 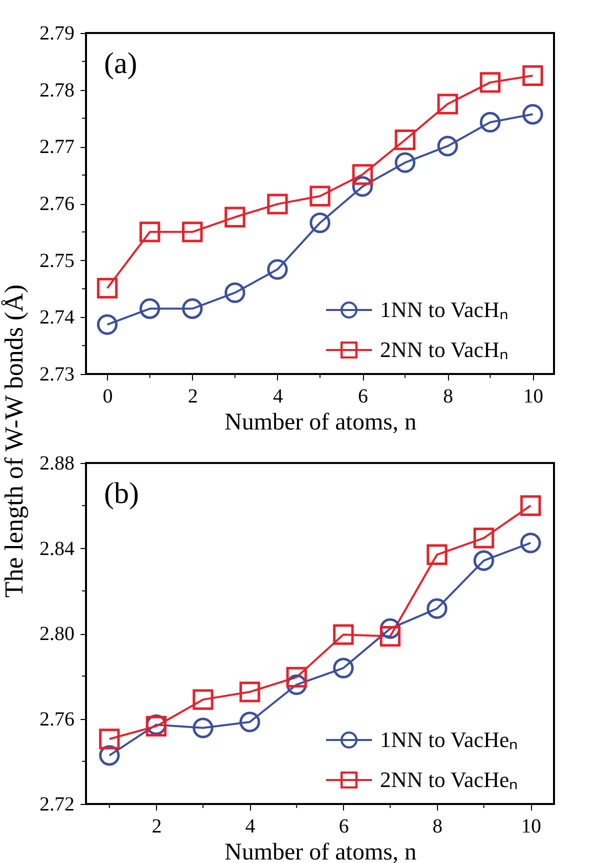 What do you see at coordinates (57, 317) in the screenshot?
I see `y-tick-label: 2.74` at bounding box center [57, 317].